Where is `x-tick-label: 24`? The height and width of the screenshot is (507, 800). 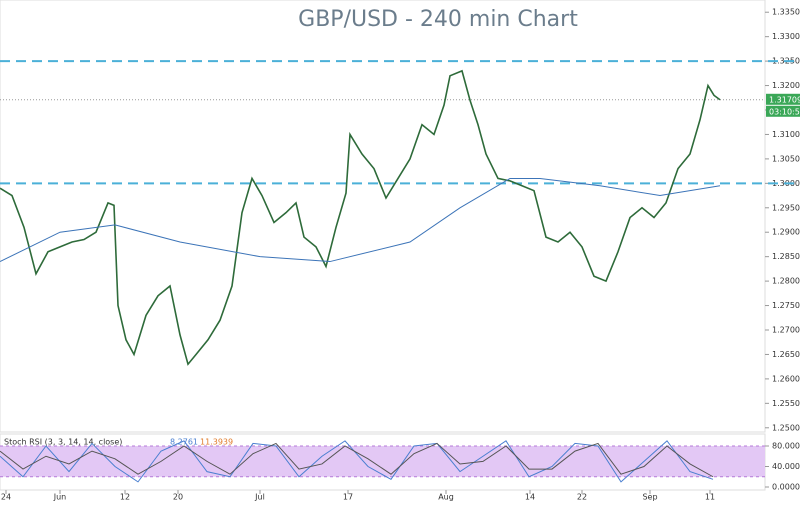
x-tick-label: 24 is located at coordinates (6, 497).